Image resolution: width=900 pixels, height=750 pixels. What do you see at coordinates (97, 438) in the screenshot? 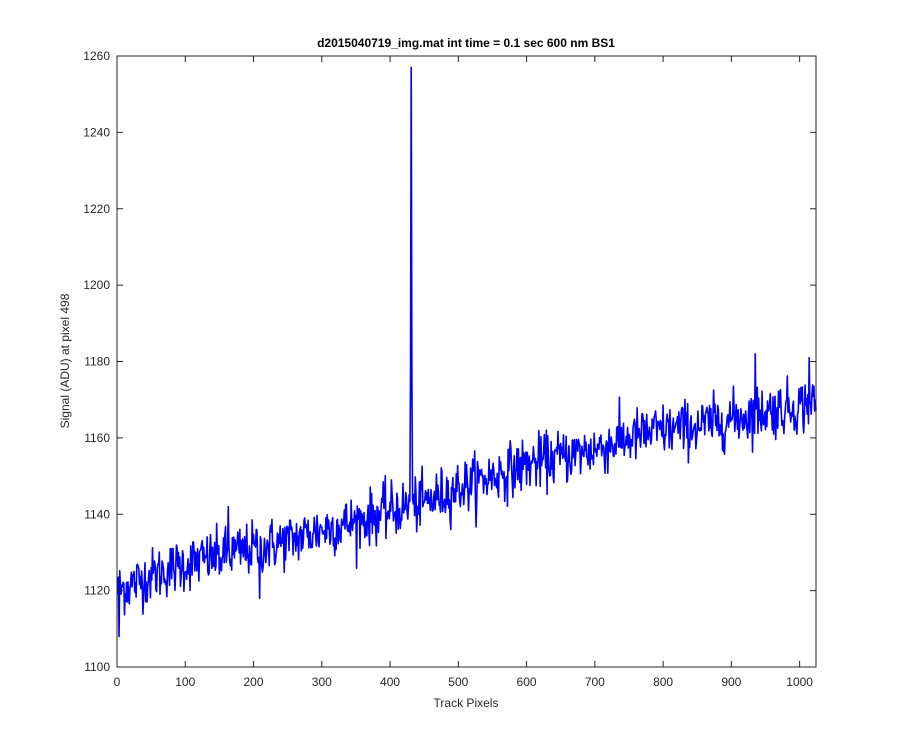
I see `y-tick-label: 1160` at bounding box center [97, 438].